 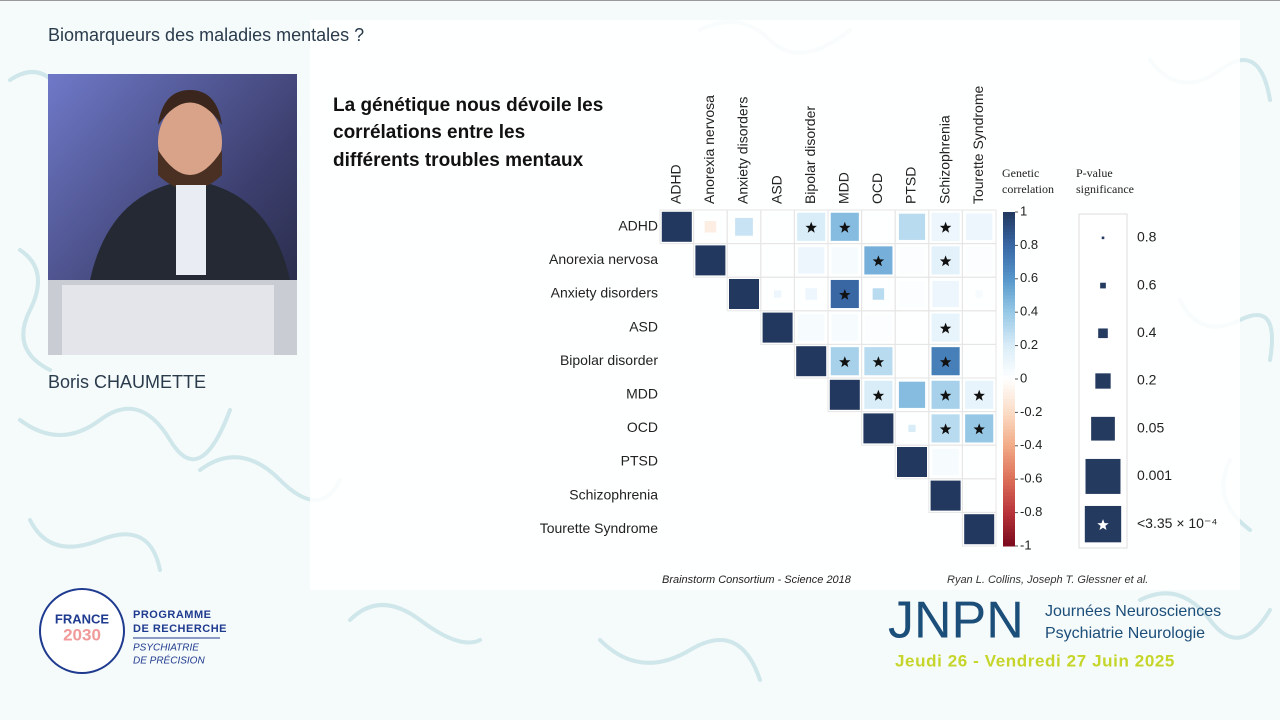 I want to click on colorbar-tick-label: -1, so click(x=1026, y=544).